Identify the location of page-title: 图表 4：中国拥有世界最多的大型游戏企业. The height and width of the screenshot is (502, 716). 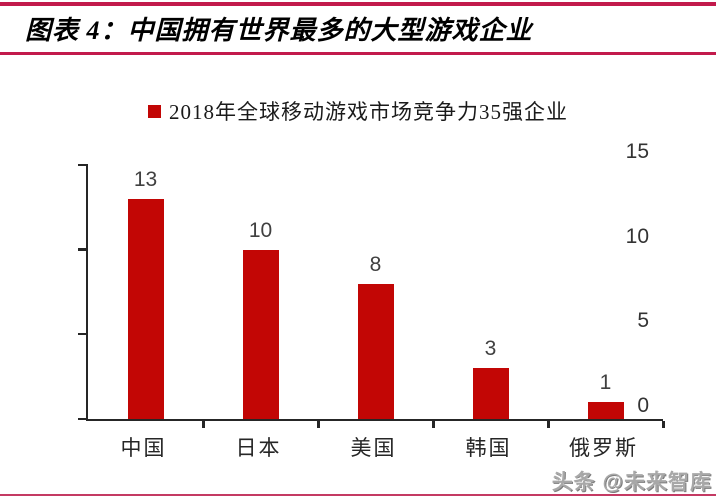
(279, 30).